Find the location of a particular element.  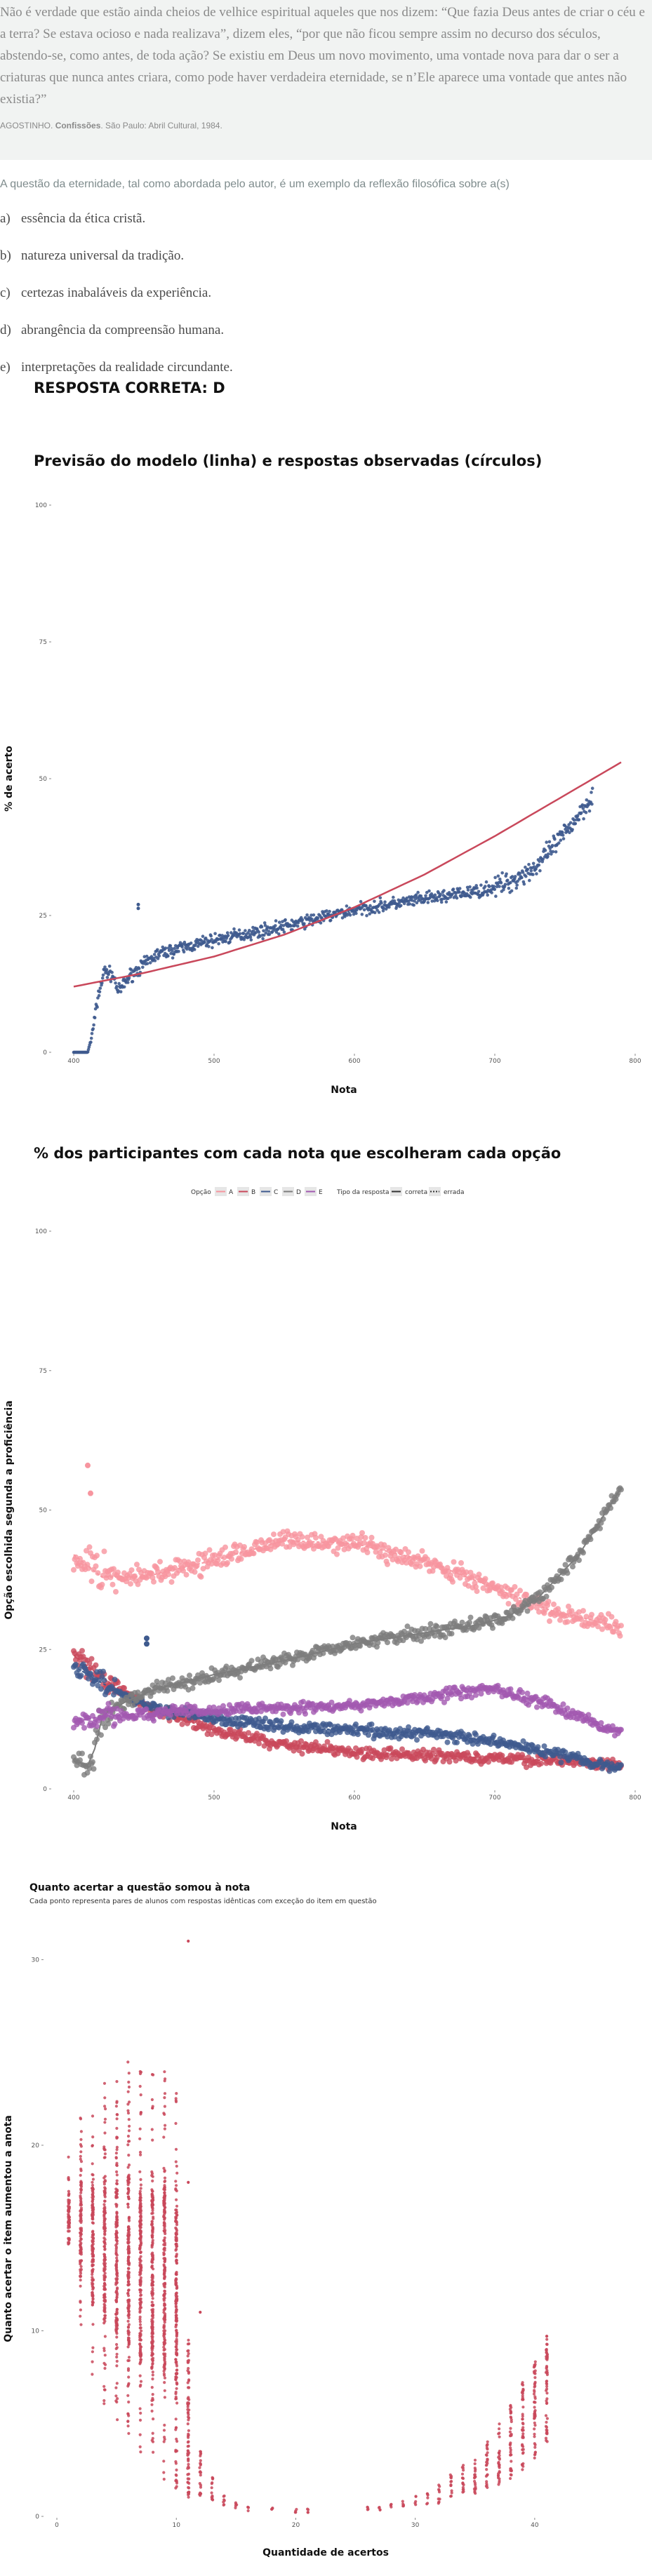

option-text: abrangência da compreensão humana. is located at coordinates (123, 330).